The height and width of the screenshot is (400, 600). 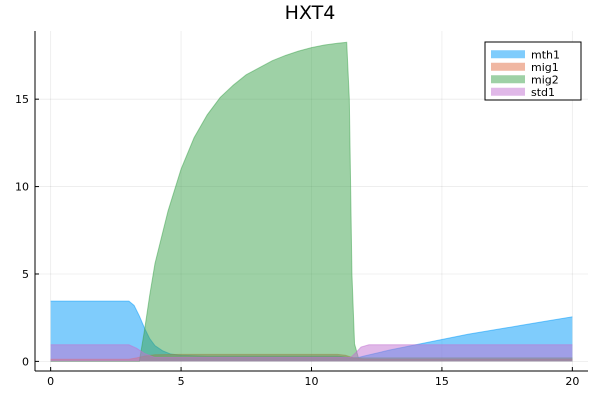 I want to click on y-tick-label: 0, so click(x=25, y=361).